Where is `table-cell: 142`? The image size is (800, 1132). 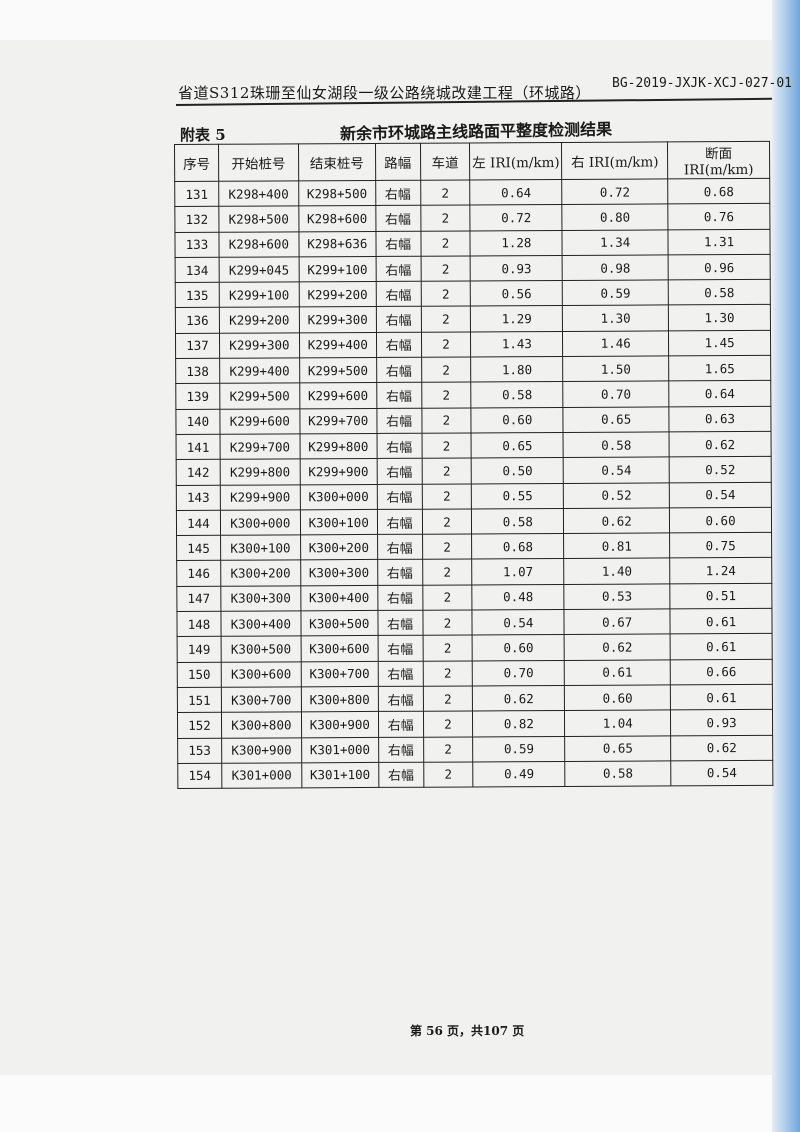
table-cell: 142 is located at coordinates (198, 472).